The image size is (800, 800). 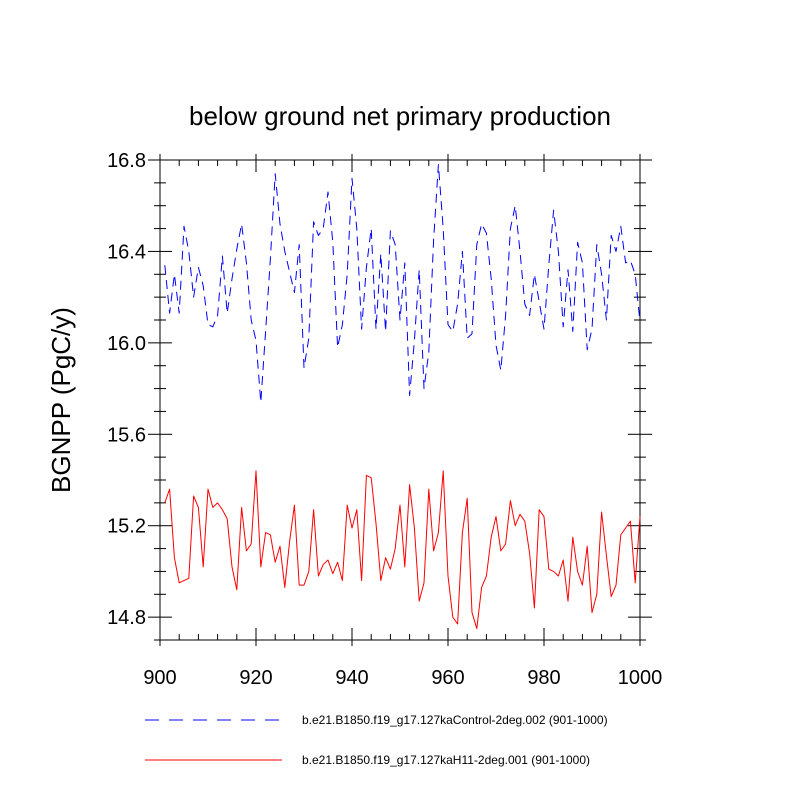 I want to click on y-tick-label: 14.8, so click(x=126, y=618).